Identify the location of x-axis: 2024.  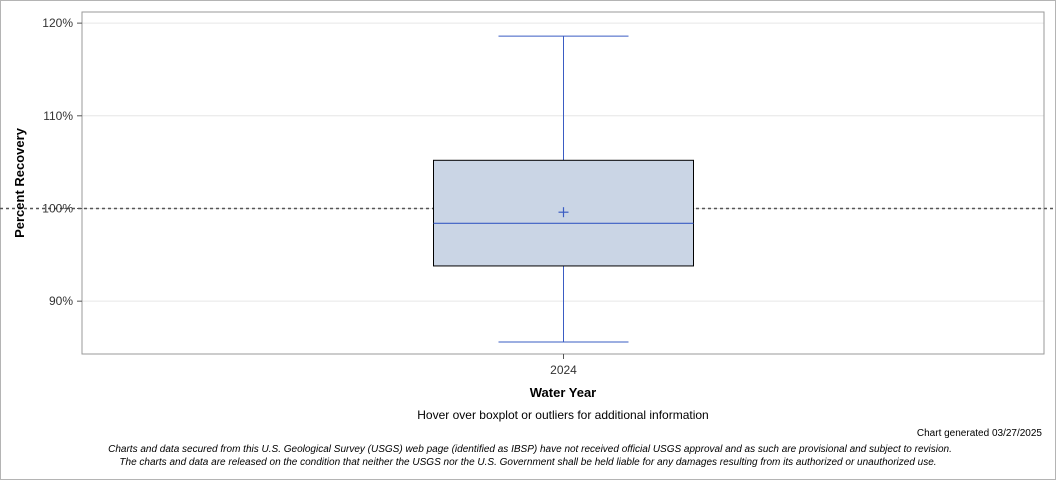
(563, 365).